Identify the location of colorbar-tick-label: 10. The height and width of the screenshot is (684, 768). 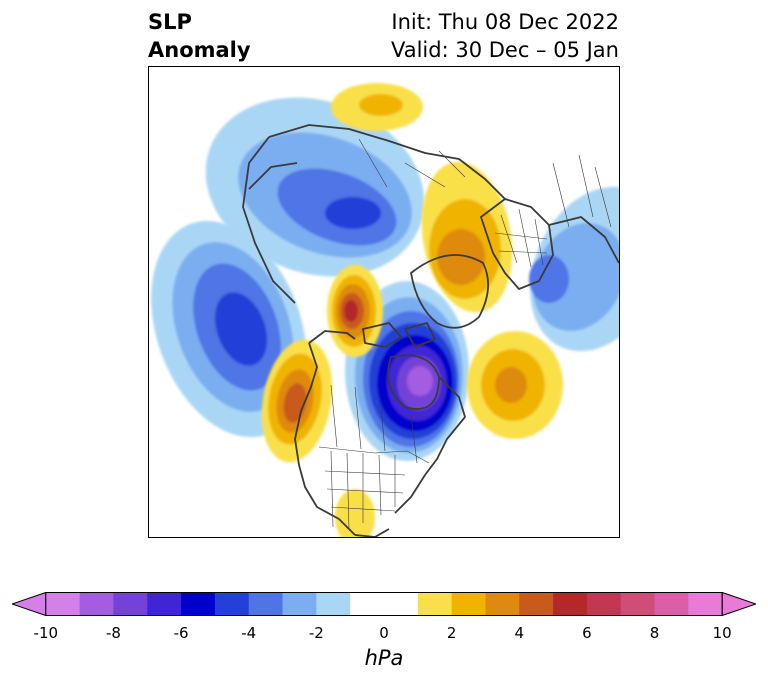
(722, 633).